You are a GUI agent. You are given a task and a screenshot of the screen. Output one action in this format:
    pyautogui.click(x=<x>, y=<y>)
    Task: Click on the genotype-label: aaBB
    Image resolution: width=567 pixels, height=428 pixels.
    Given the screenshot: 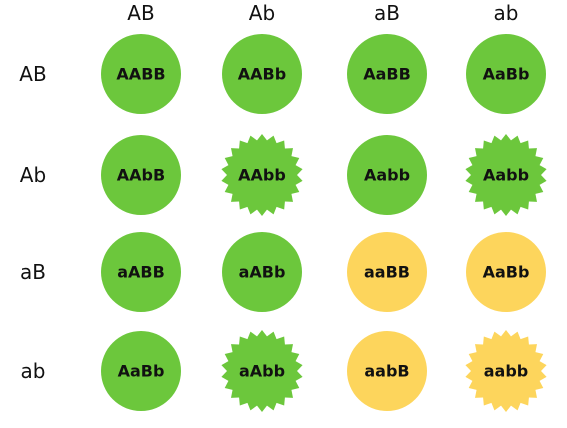 What is the action you would take?
    pyautogui.click(x=387, y=272)
    